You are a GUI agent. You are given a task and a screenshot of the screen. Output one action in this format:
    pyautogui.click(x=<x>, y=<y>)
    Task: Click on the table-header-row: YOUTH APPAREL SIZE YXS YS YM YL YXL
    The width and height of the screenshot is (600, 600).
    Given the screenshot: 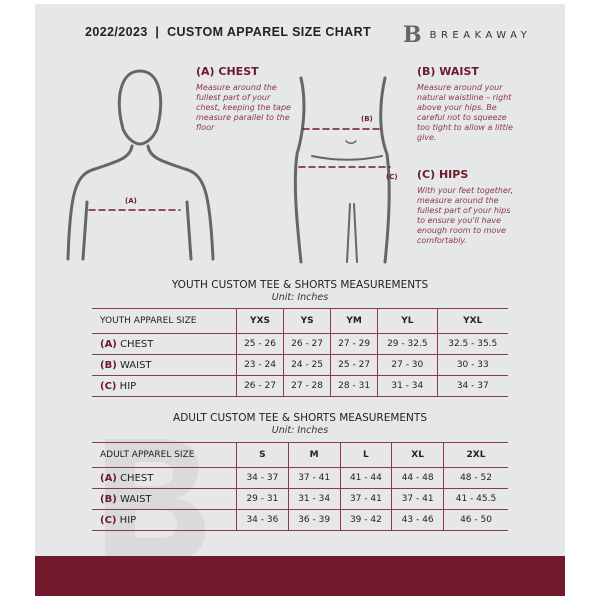 What is the action you would take?
    pyautogui.click(x=300, y=321)
    